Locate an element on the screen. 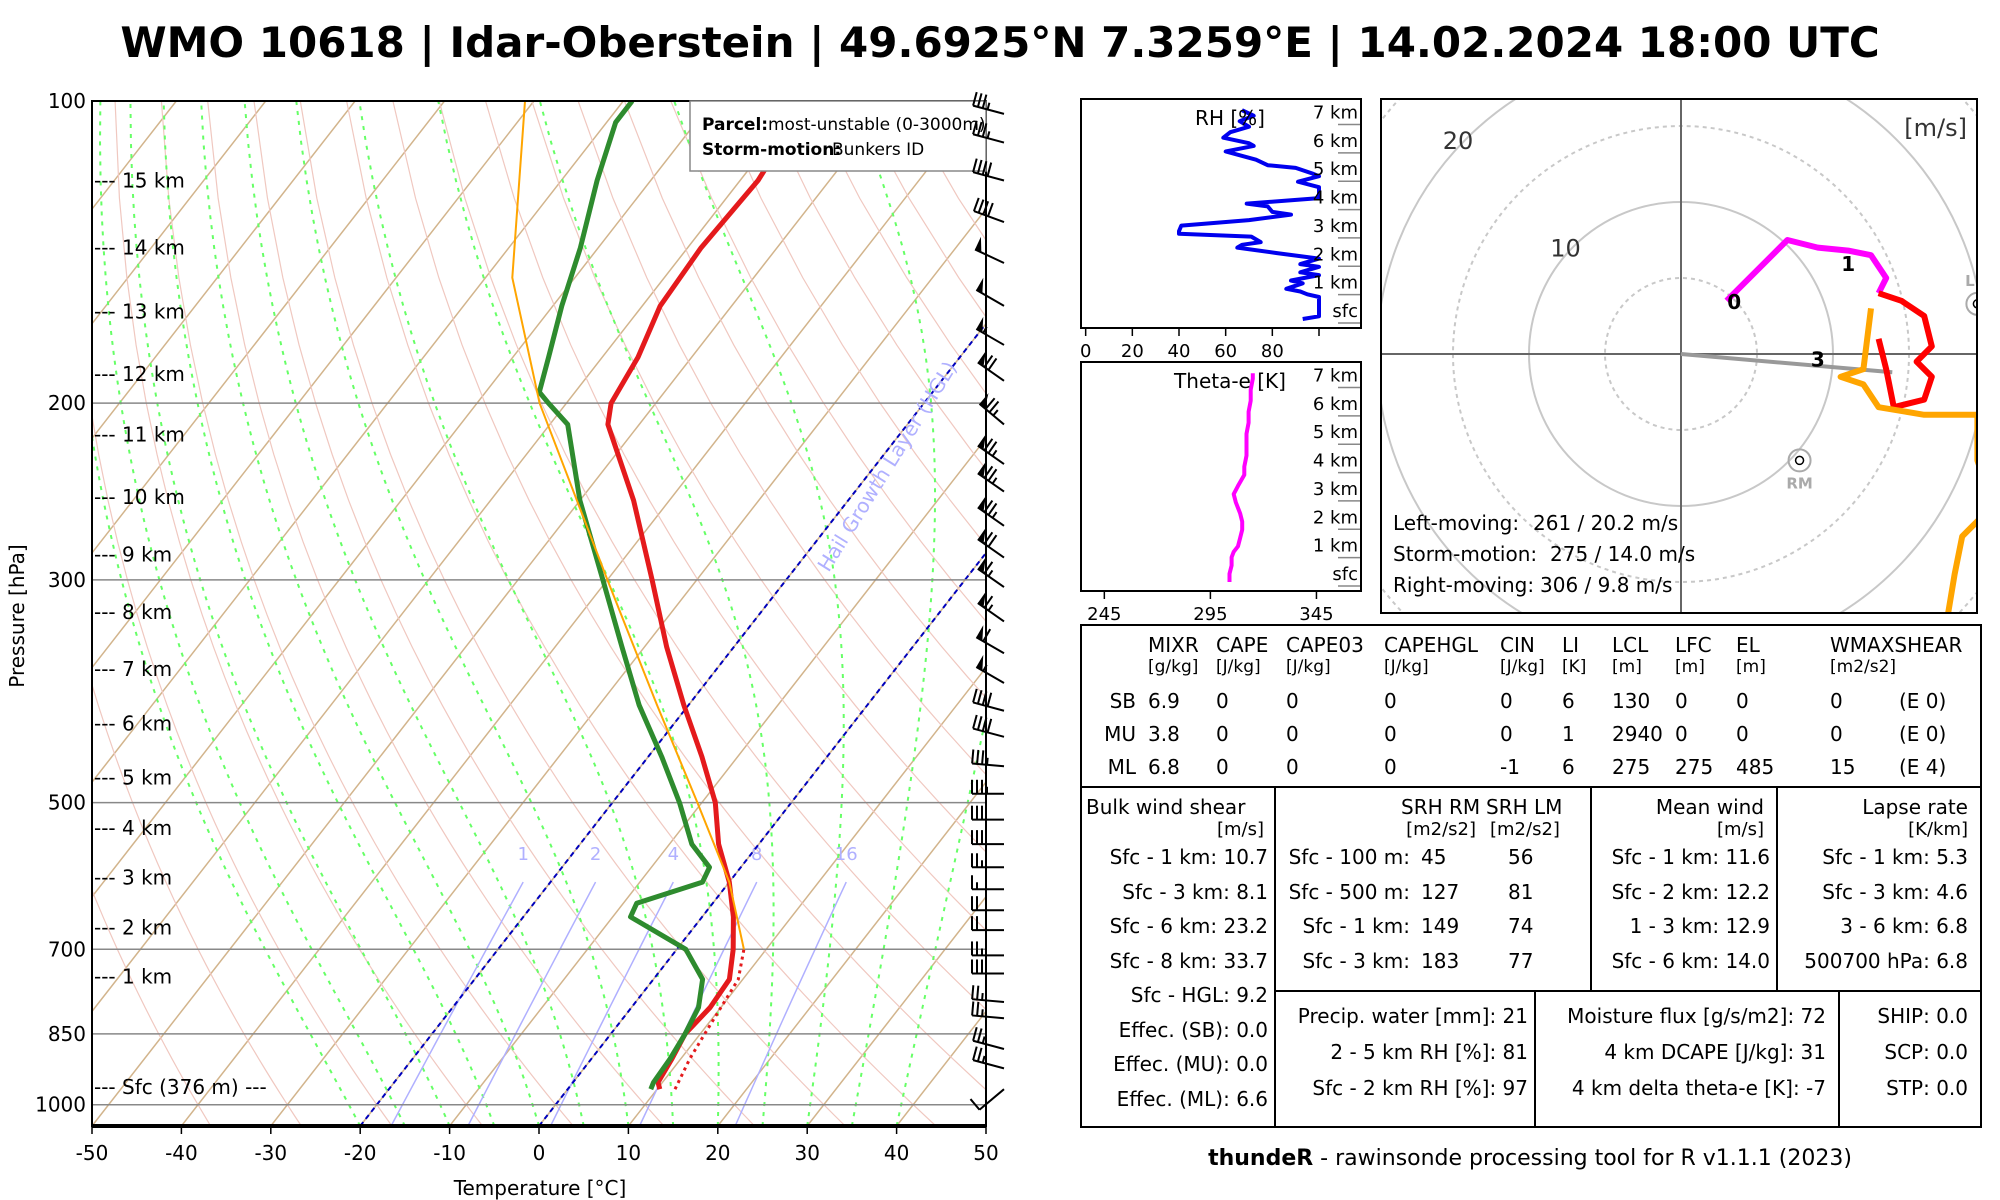 This screenshot has width=2000, height=1200. bulk_shear-row: Effec. (ML): 6.6 is located at coordinates (1192, 1098).